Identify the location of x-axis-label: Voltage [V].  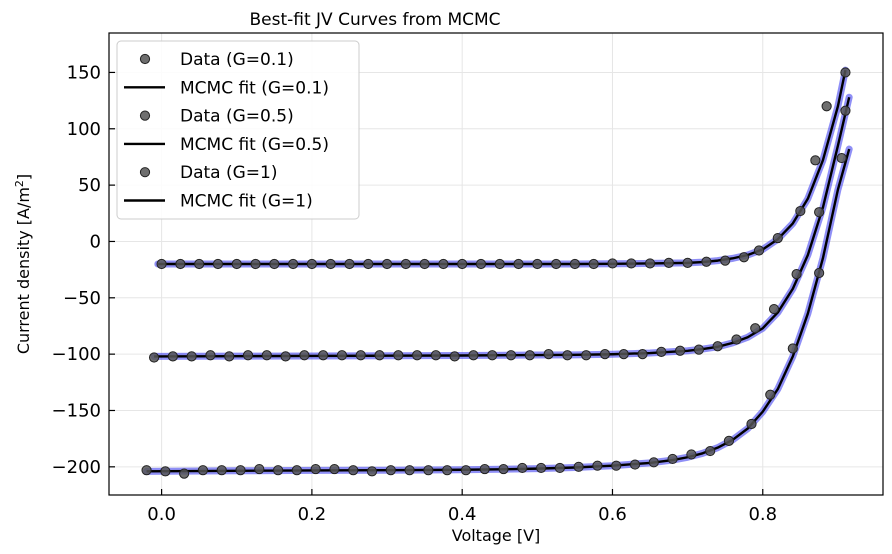
(496, 535).